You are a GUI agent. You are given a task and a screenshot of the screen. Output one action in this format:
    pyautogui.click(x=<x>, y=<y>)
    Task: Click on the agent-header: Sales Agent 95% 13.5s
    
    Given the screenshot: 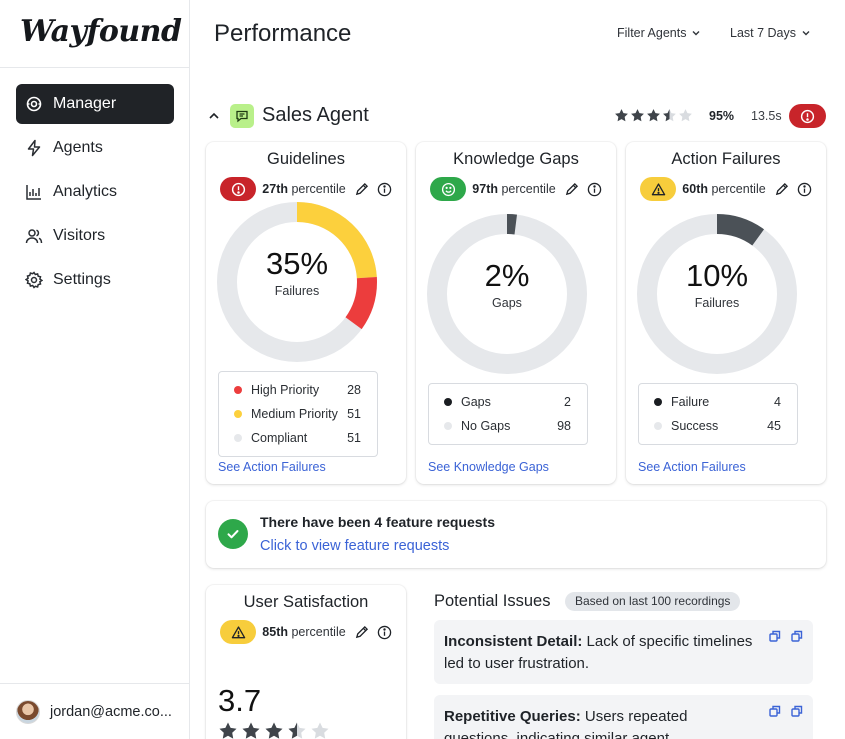 What is the action you would take?
    pyautogui.click(x=516, y=116)
    